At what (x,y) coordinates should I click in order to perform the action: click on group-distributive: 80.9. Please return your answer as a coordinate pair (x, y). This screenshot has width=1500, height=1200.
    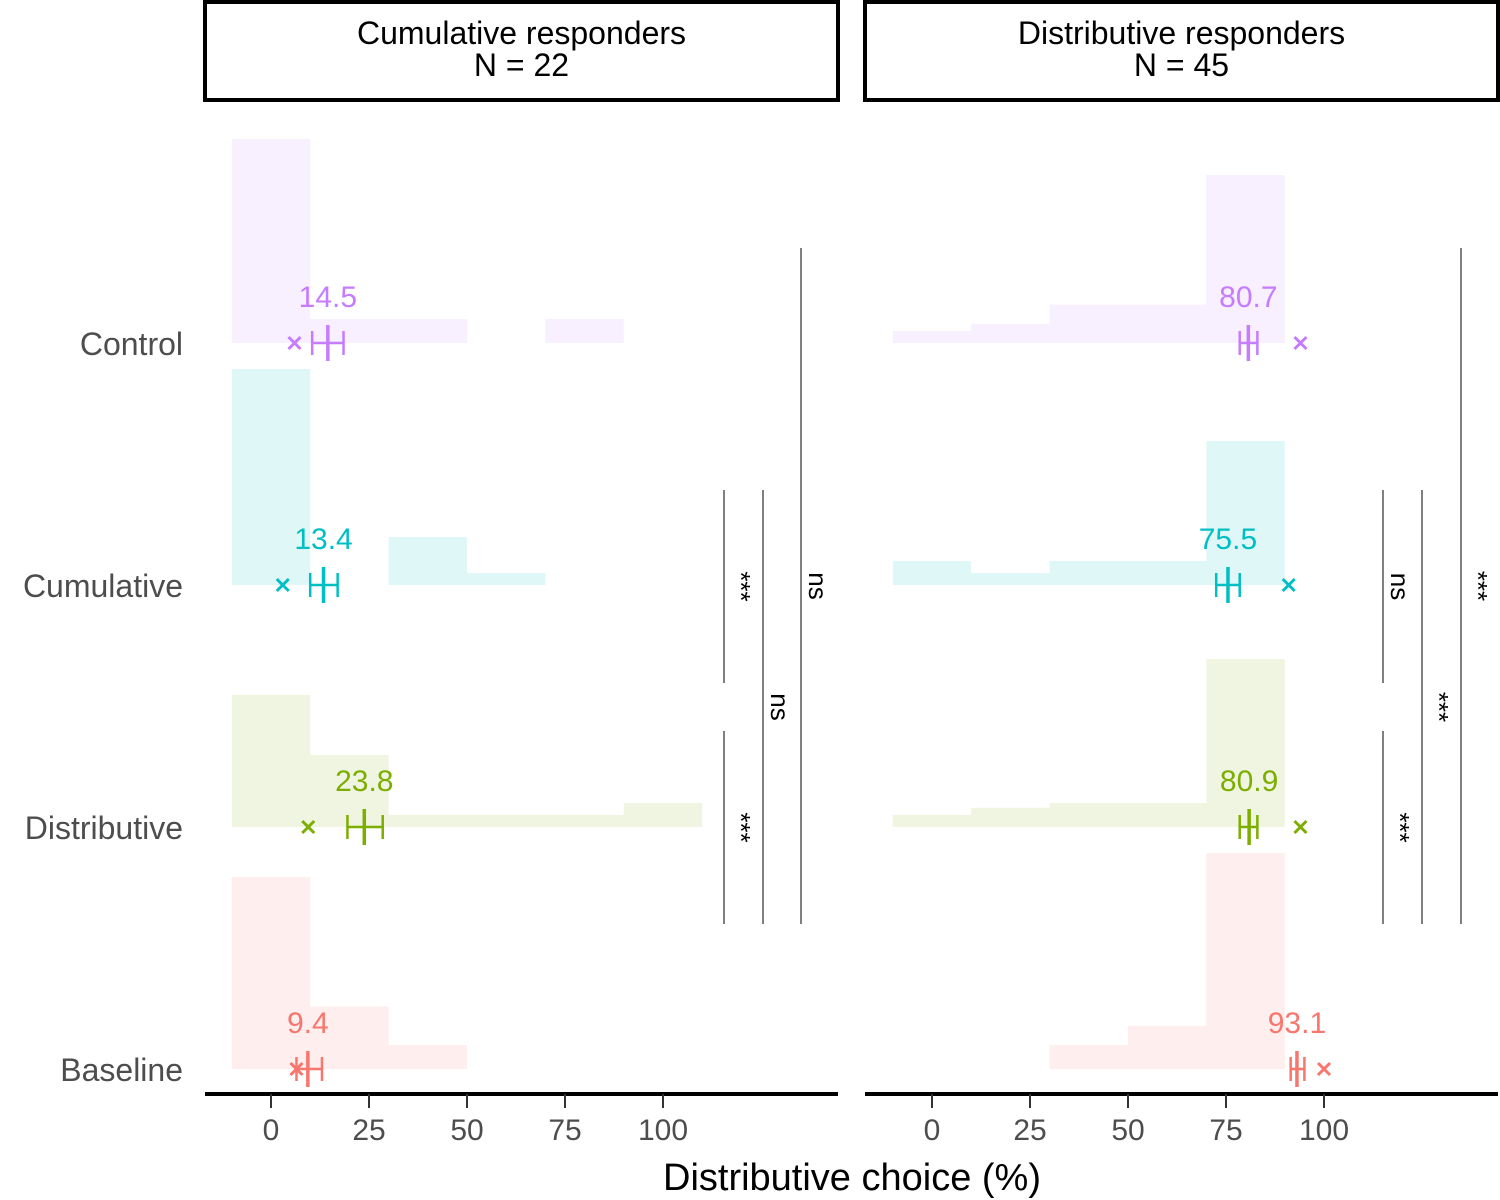
    Looking at the image, I should click on (1100, 752).